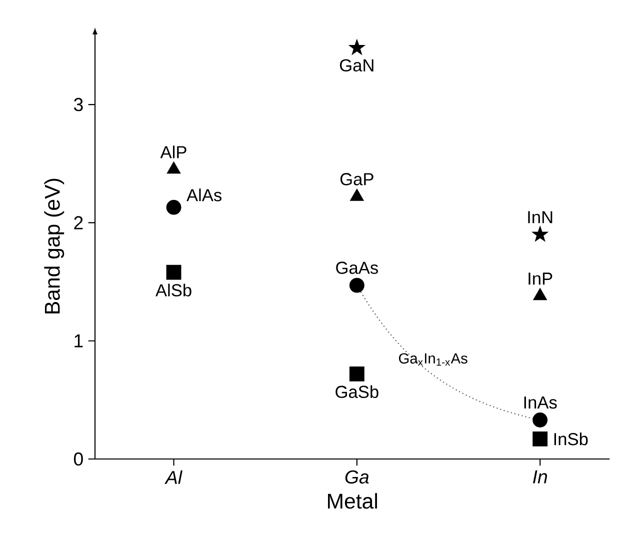  What do you see at coordinates (204, 195) in the screenshot?
I see `series-label: AlAs` at bounding box center [204, 195].